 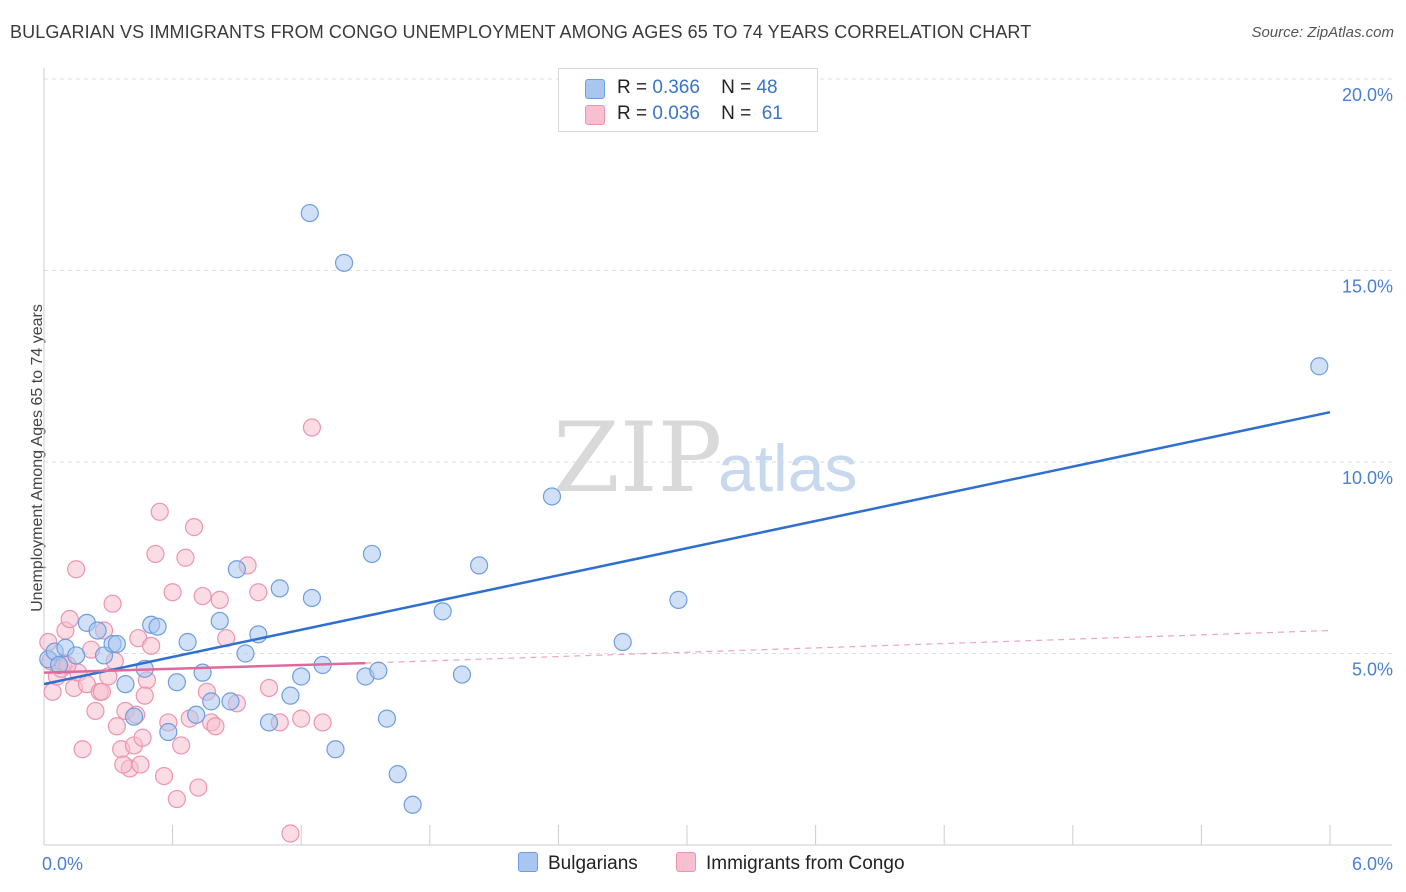 What do you see at coordinates (805, 863) in the screenshot?
I see `legend-label-congo: Immigrants from Congo` at bounding box center [805, 863].